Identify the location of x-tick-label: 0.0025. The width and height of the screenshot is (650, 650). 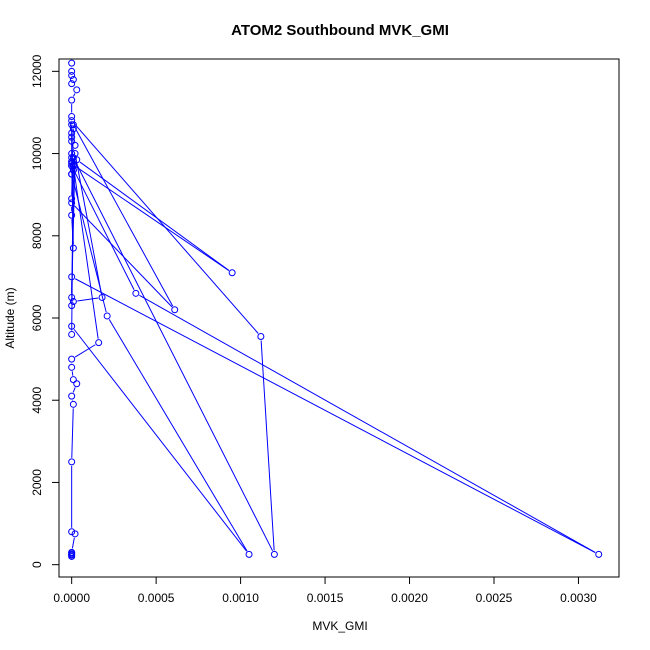
(494, 598).